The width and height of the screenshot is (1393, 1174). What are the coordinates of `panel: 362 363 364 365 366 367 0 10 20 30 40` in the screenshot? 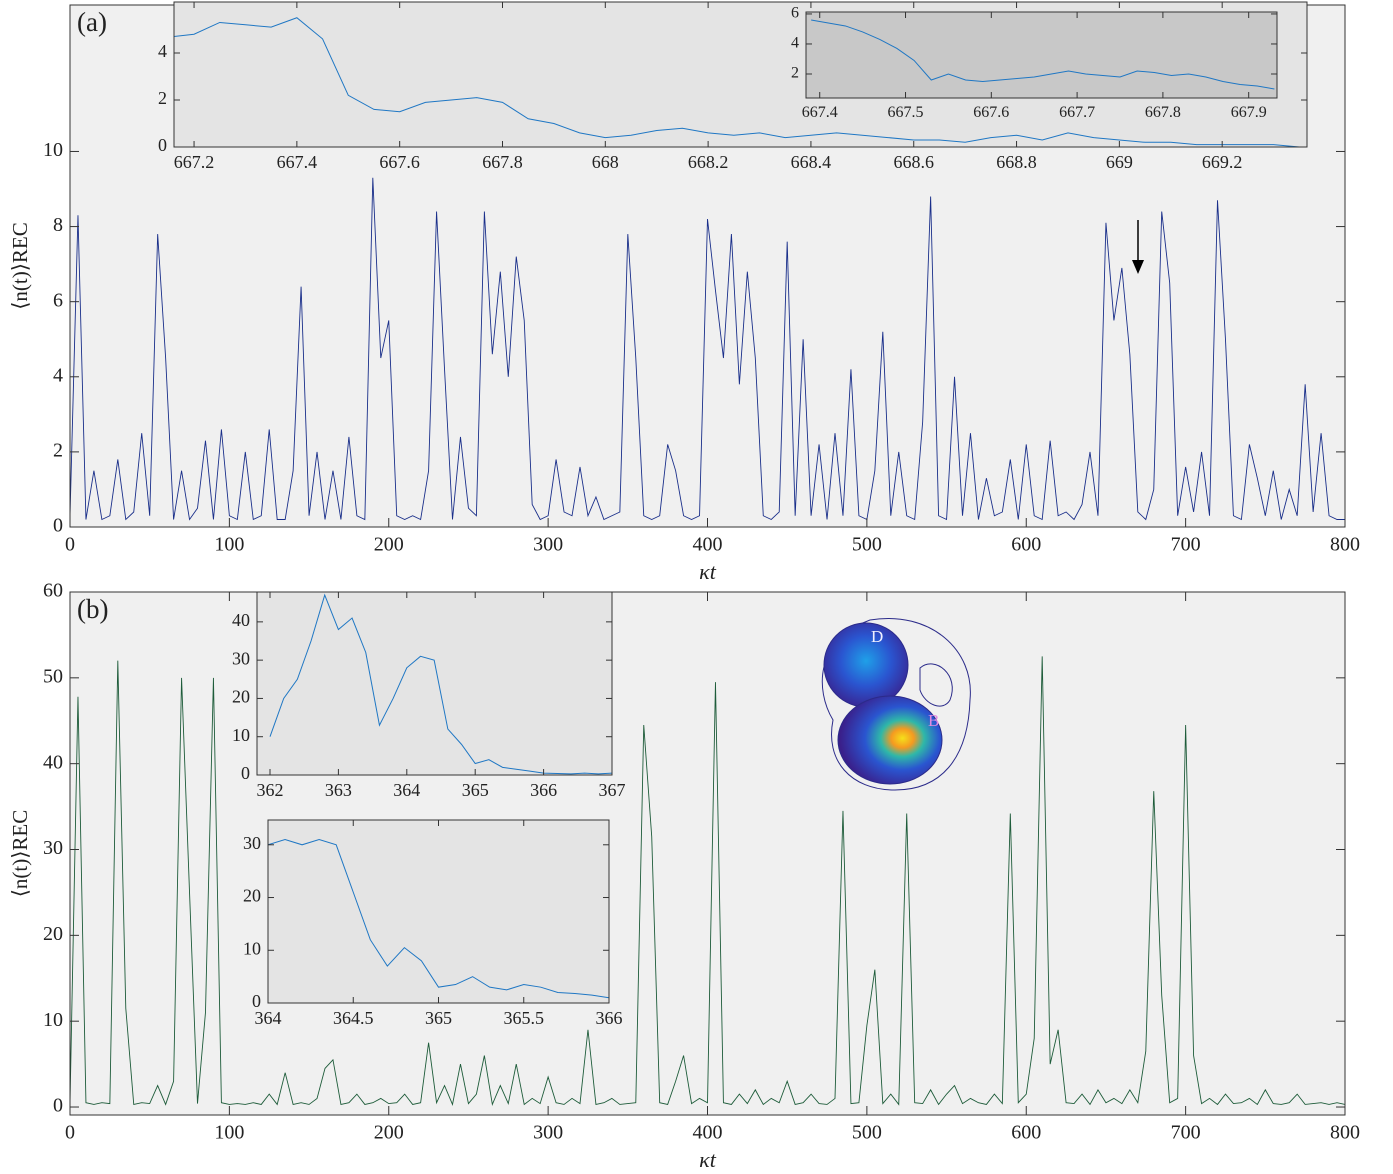 It's located at (429, 695).